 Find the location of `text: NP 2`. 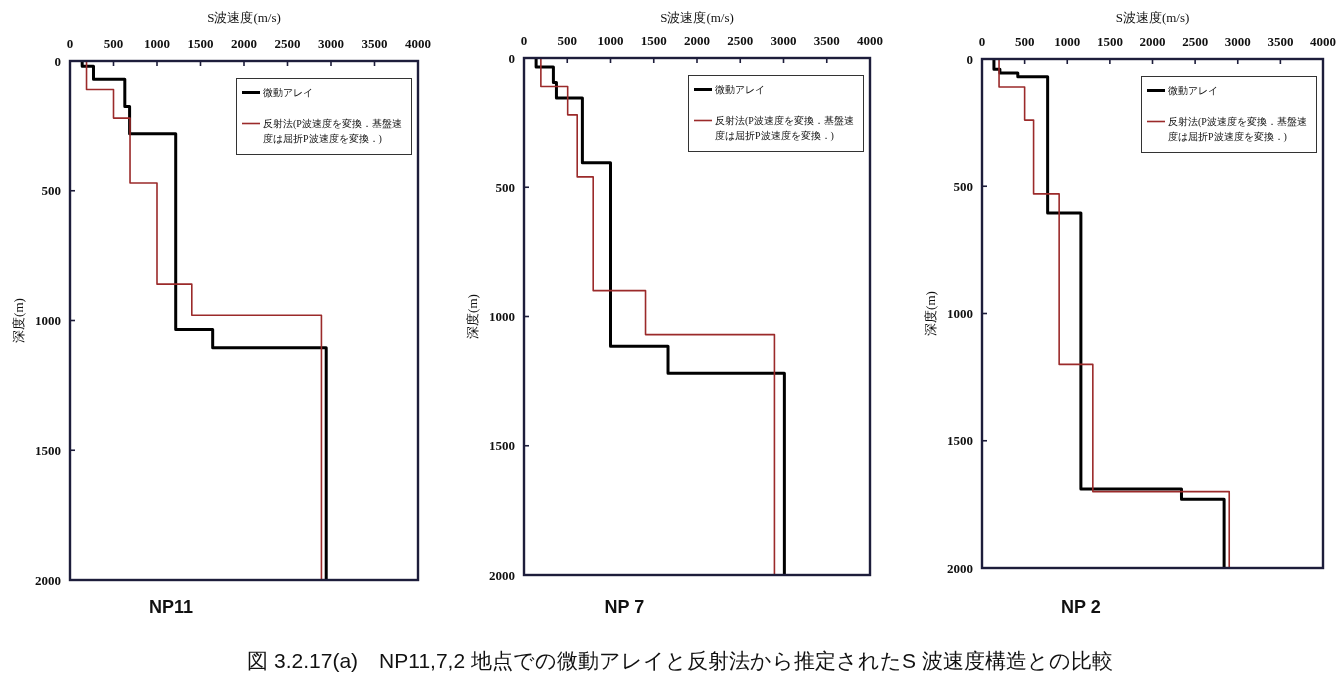

text: NP 2 is located at coordinates (1081, 607).